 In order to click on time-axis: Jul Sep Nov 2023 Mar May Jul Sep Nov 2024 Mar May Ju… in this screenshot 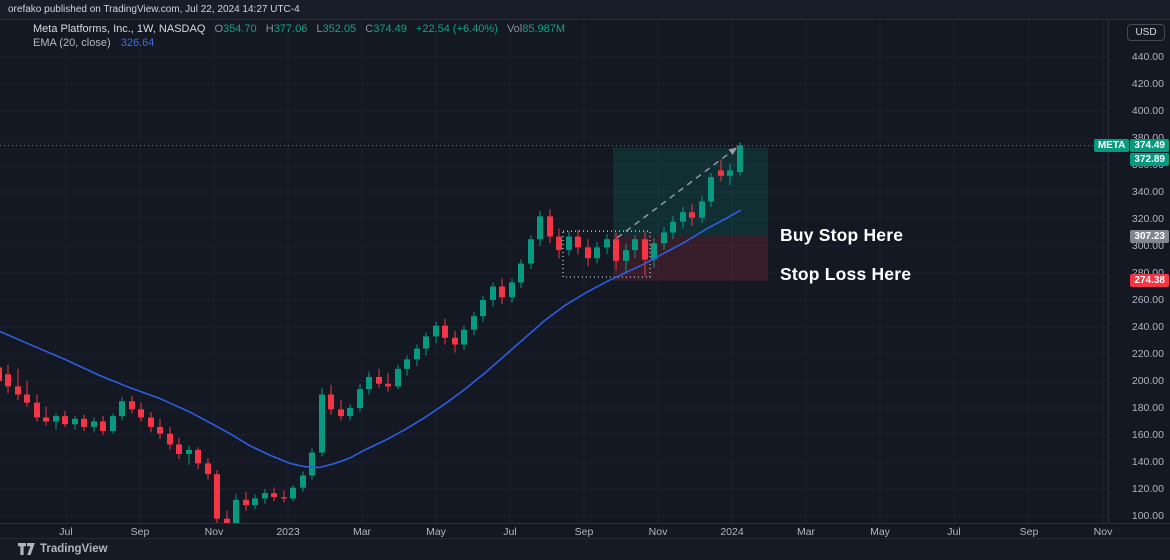, I will do `click(585, 530)`.